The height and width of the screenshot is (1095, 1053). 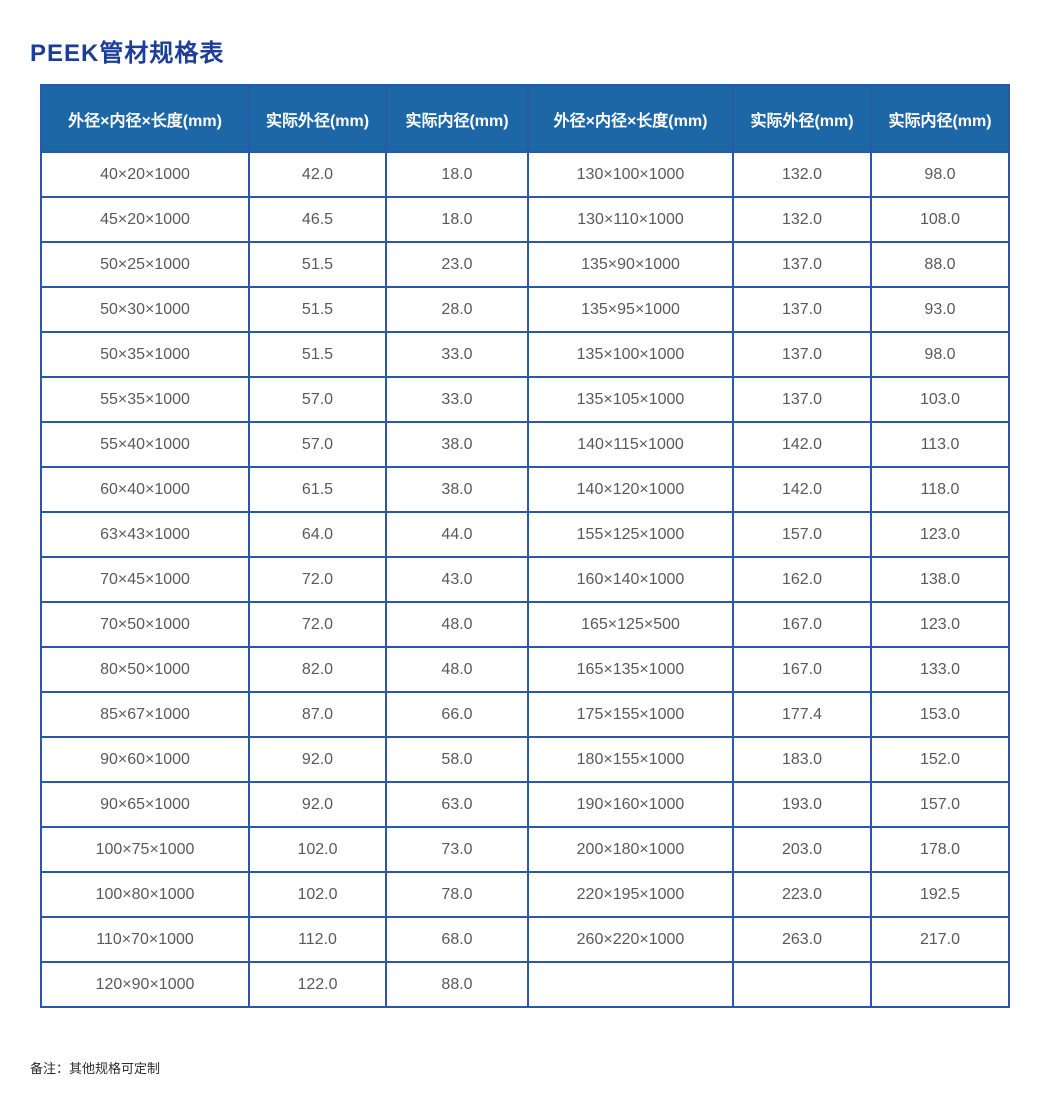 I want to click on cell: 183.0, so click(x=802, y=759).